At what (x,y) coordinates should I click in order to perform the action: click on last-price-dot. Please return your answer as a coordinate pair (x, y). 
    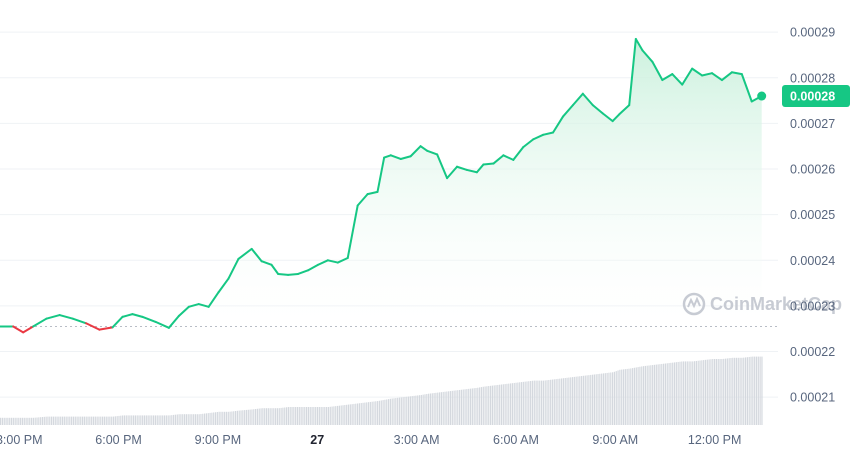
    Looking at the image, I should click on (762, 96).